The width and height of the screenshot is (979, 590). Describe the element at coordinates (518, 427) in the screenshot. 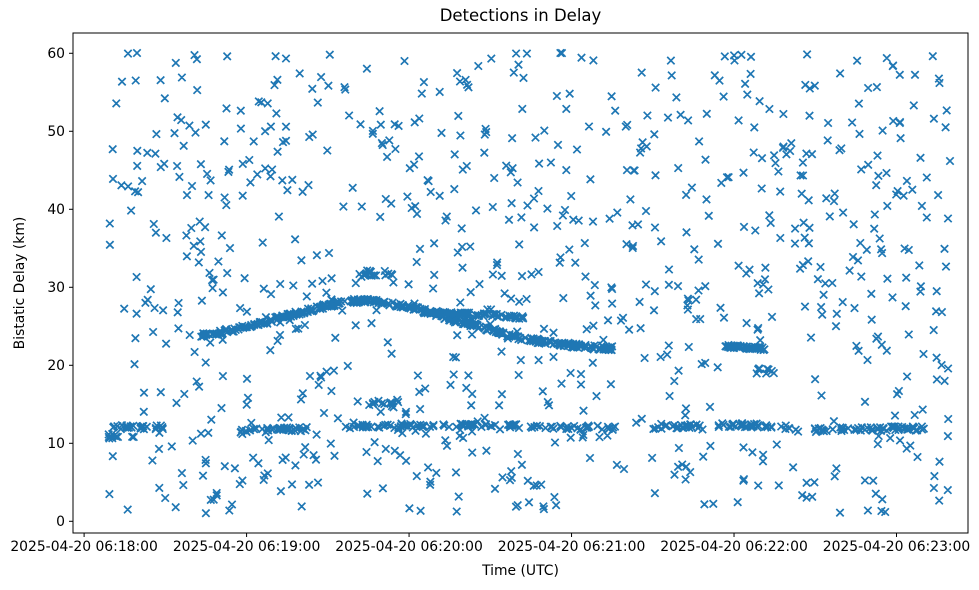

I see `series-clutter-band-12km` at that location.